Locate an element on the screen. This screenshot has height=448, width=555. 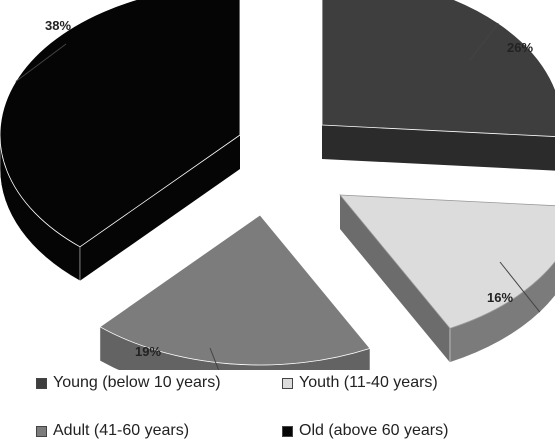
legend-label-young: Young (below 10 years) is located at coordinates (137, 382).